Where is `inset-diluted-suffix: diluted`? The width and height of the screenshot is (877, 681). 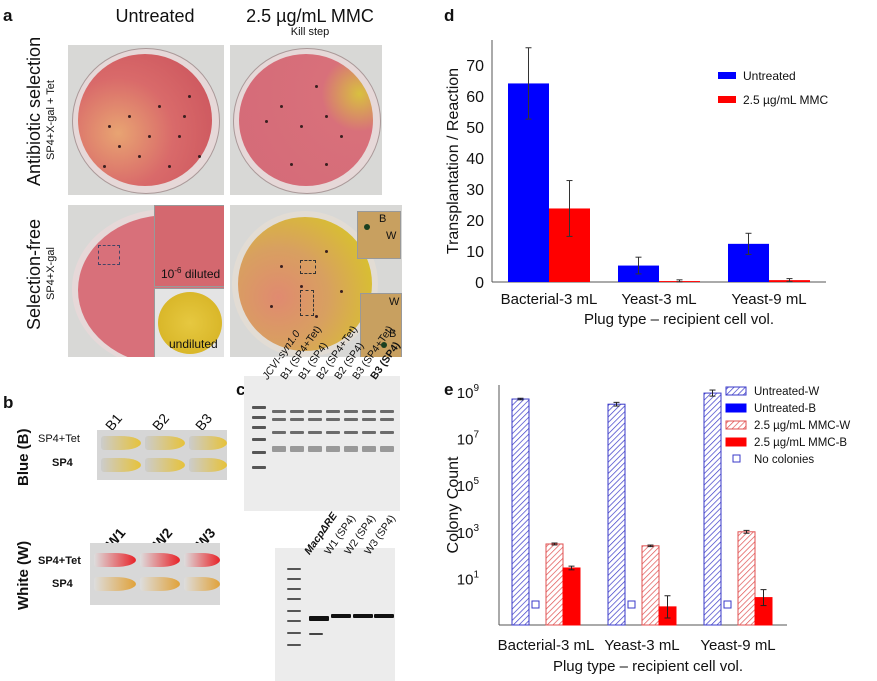
inset-diluted-suffix: diluted is located at coordinates (201, 274).